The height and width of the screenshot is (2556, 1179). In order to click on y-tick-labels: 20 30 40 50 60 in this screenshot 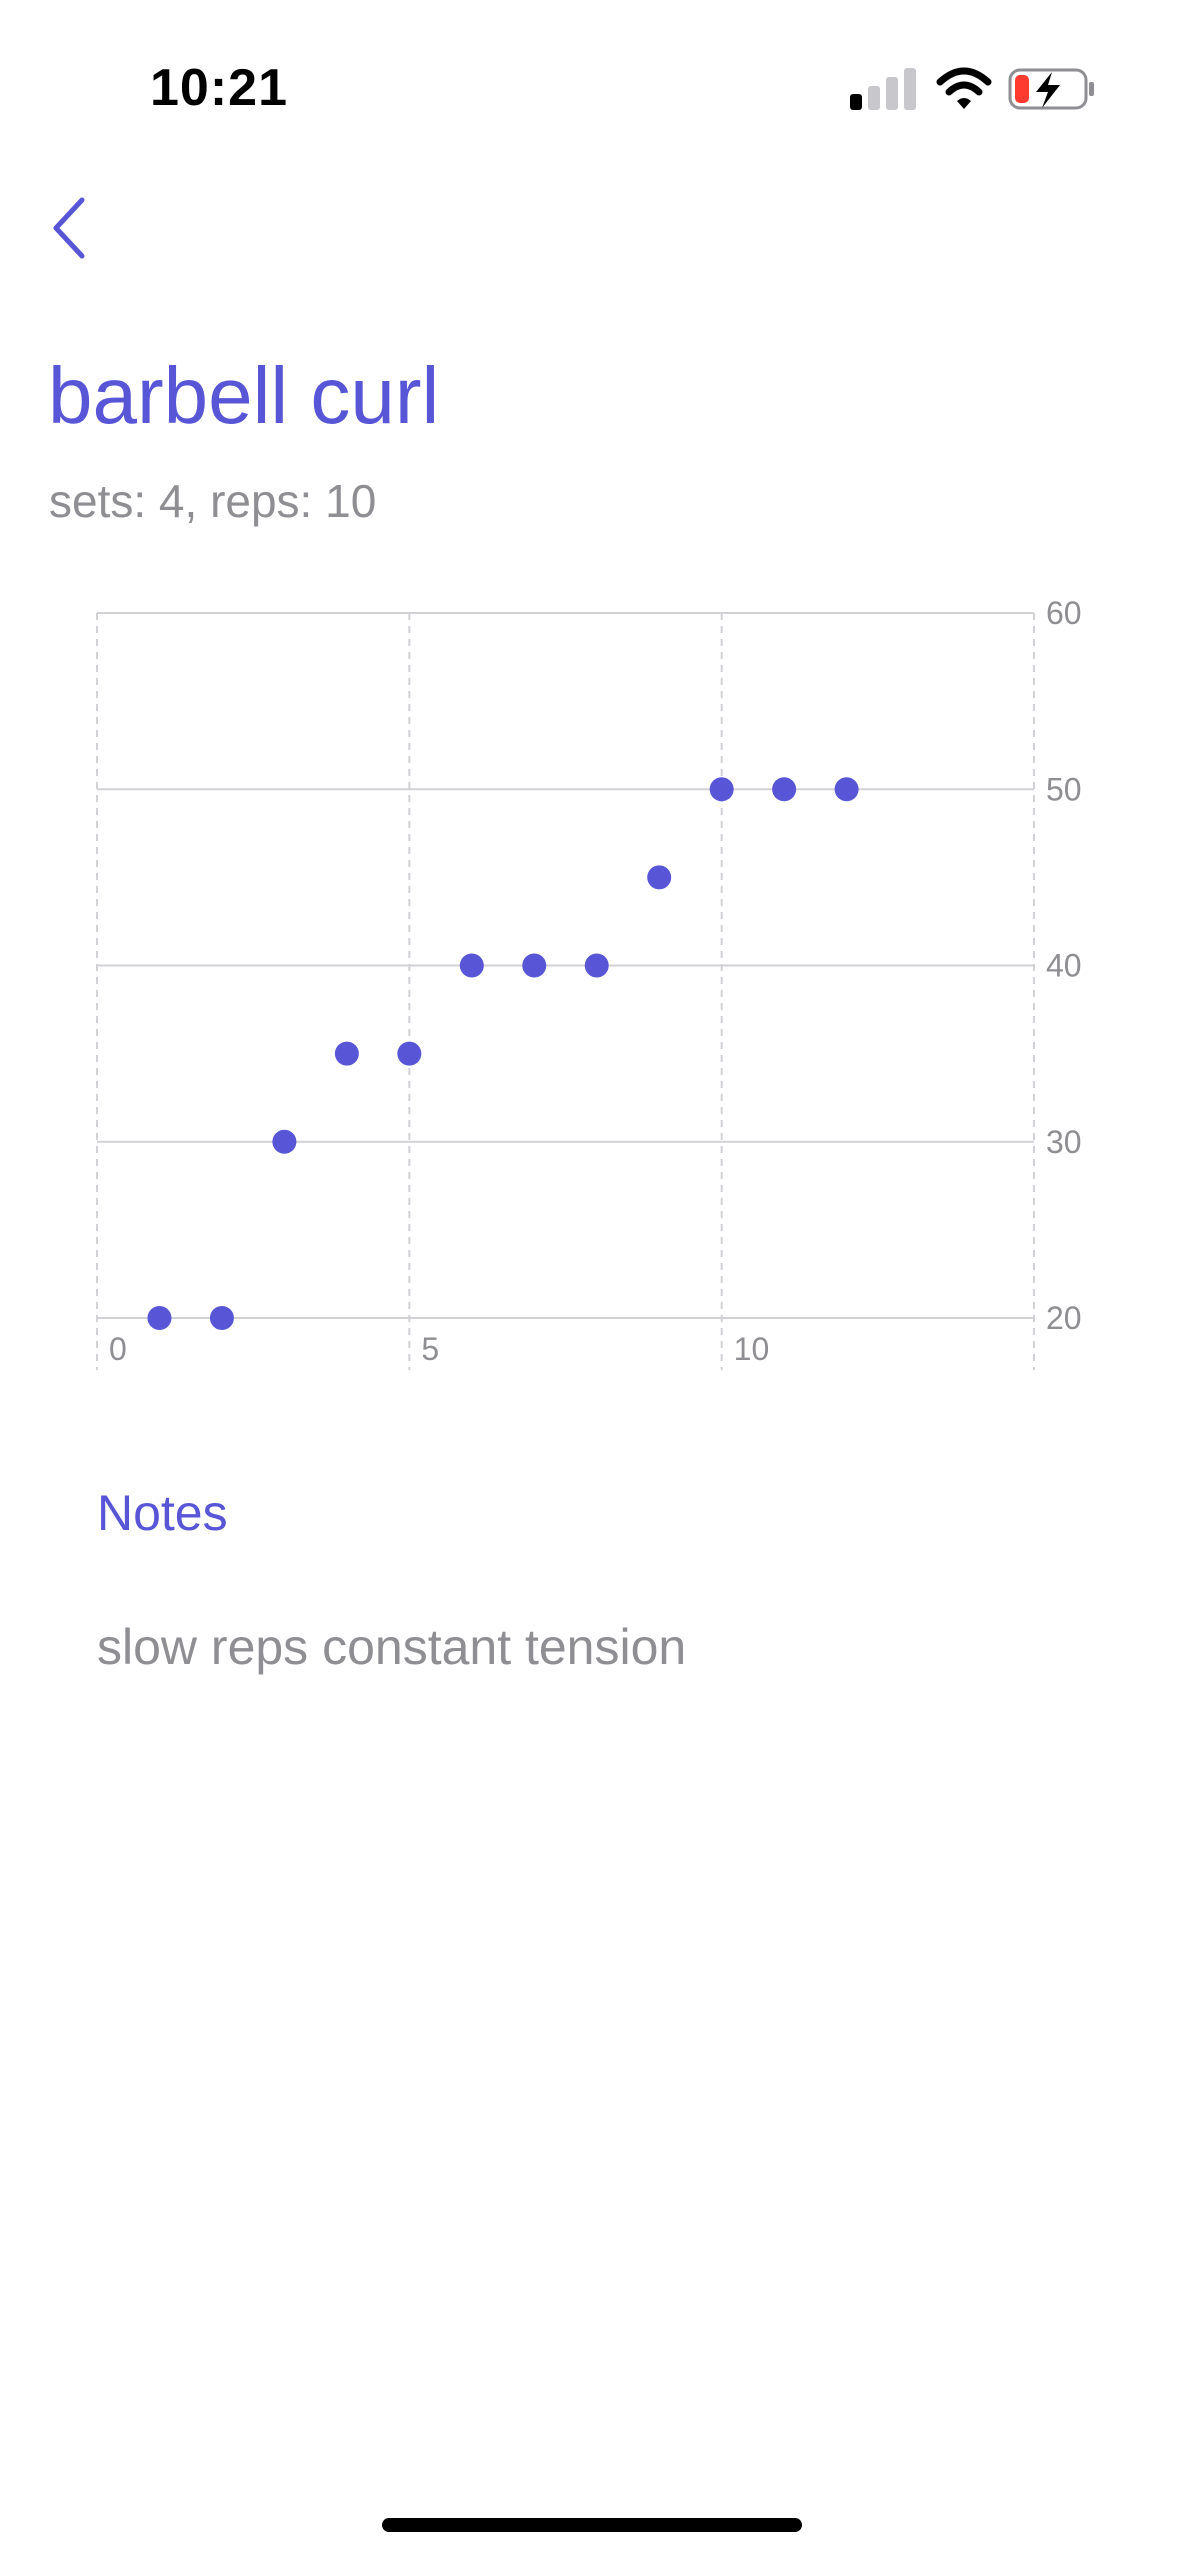, I will do `click(1064, 965)`.